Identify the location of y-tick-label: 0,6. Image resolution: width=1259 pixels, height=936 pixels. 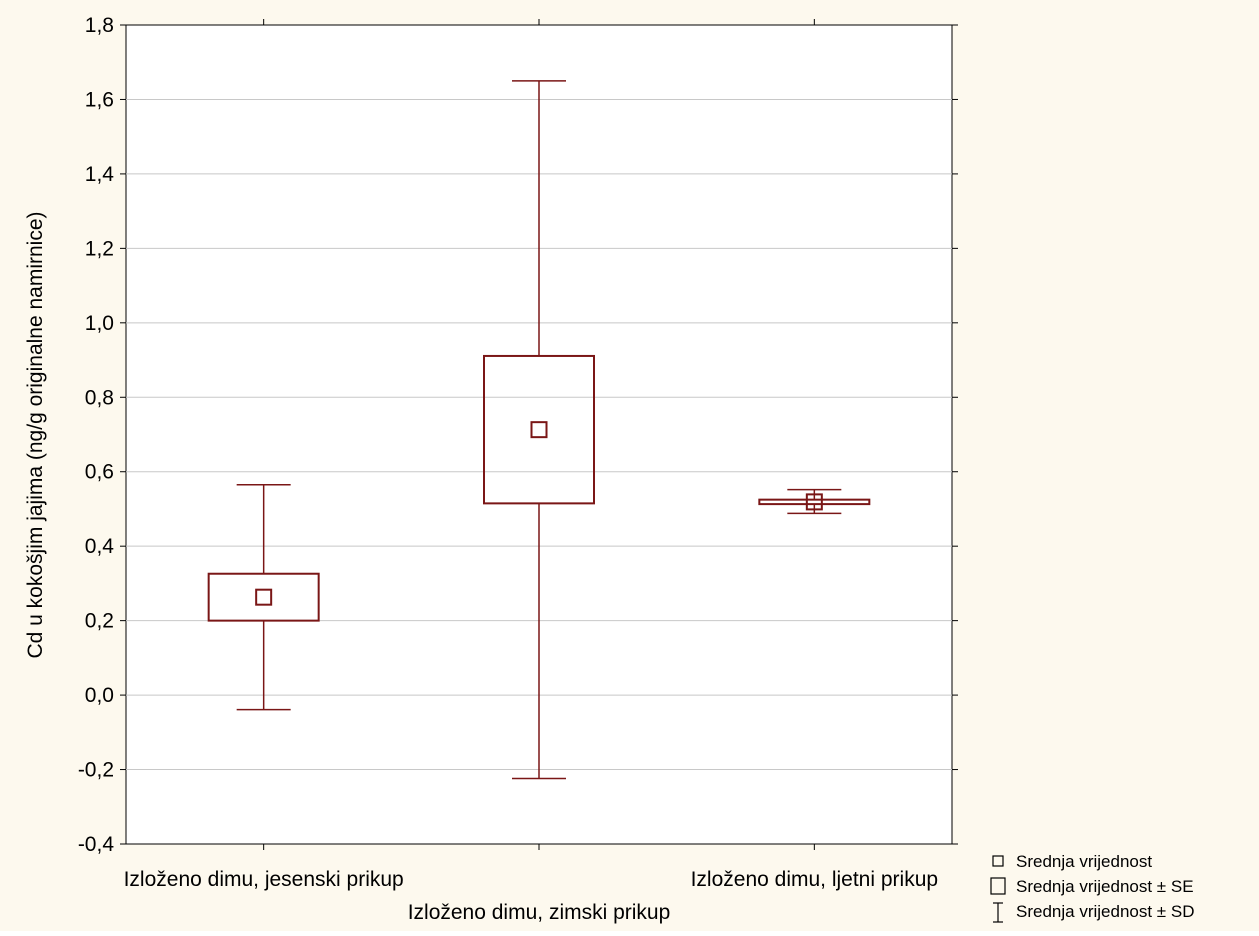
(99, 472).